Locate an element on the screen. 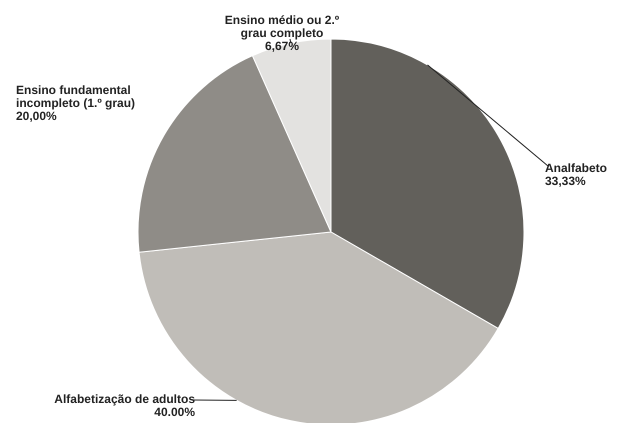 The height and width of the screenshot is (423, 629). slice-label: Ensino fundamental incompleto (1.º grau) is located at coordinates (76, 96).